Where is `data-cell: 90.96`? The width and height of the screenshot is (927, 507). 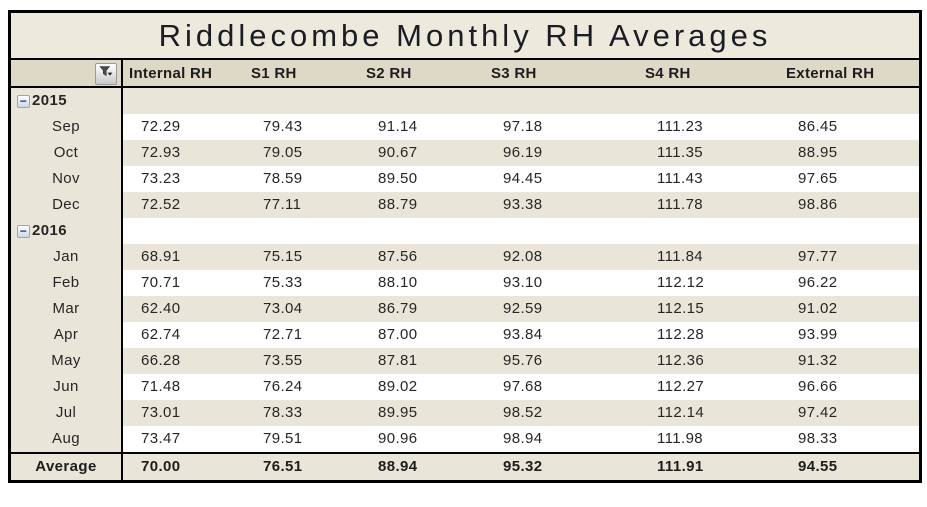 data-cell: 90.96 is located at coordinates (422, 439).